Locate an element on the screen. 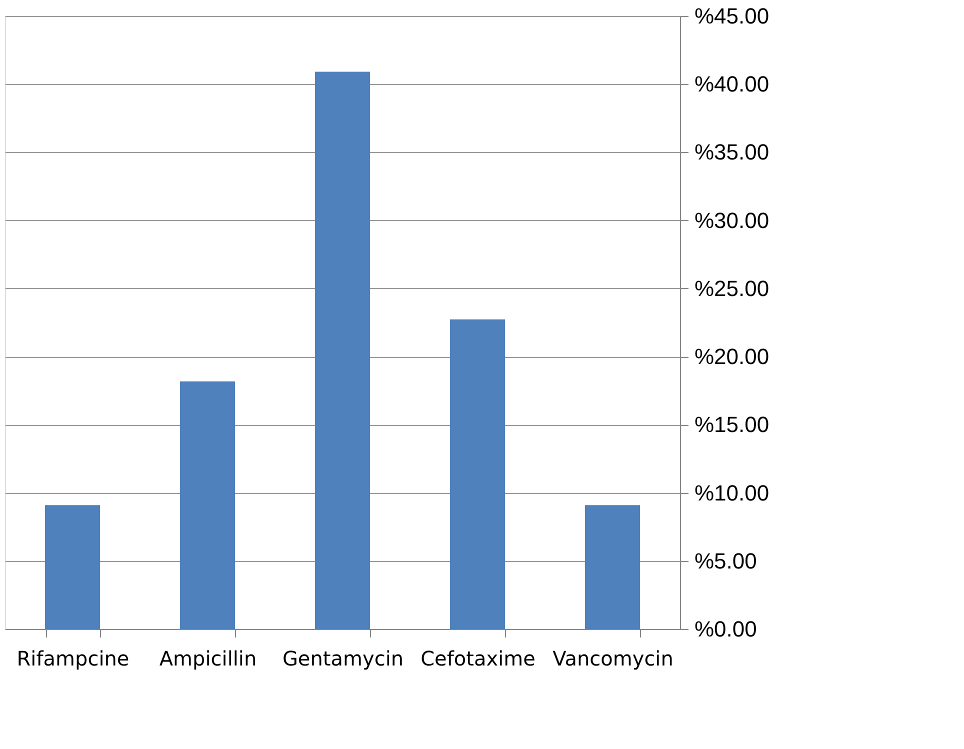 The width and height of the screenshot is (964, 749). y-tick-label: %15.00 is located at coordinates (732, 425).